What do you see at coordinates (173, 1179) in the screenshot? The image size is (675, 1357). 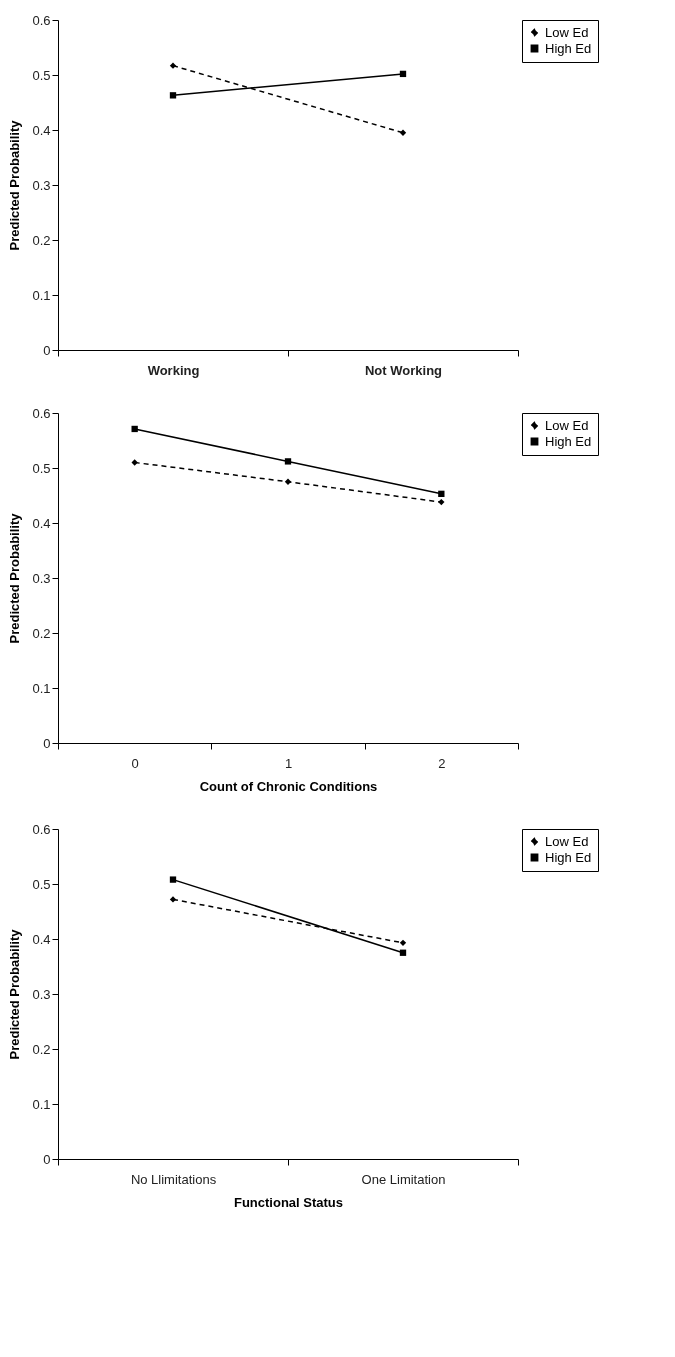 I see `x-tick-label: No Llimitations` at bounding box center [173, 1179].